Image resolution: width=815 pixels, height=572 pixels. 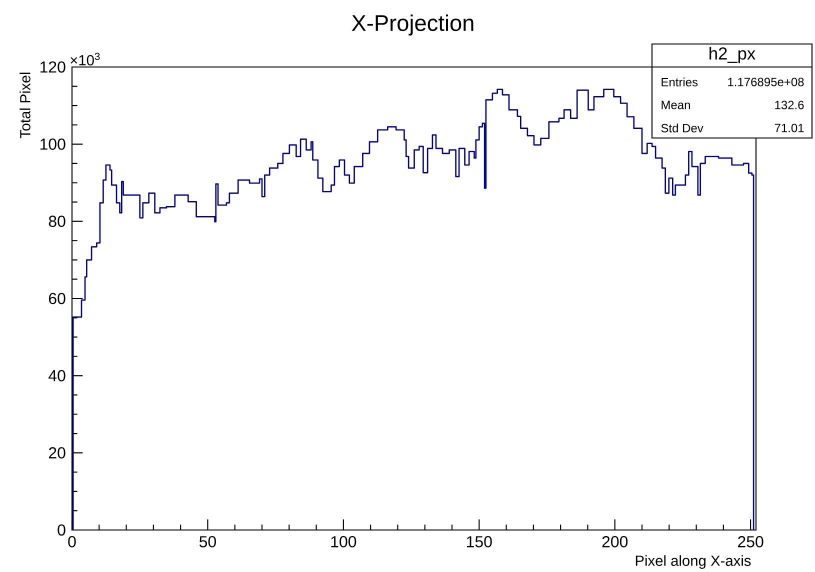 What do you see at coordinates (53, 144) in the screenshot?
I see `y-tick-label: 100` at bounding box center [53, 144].